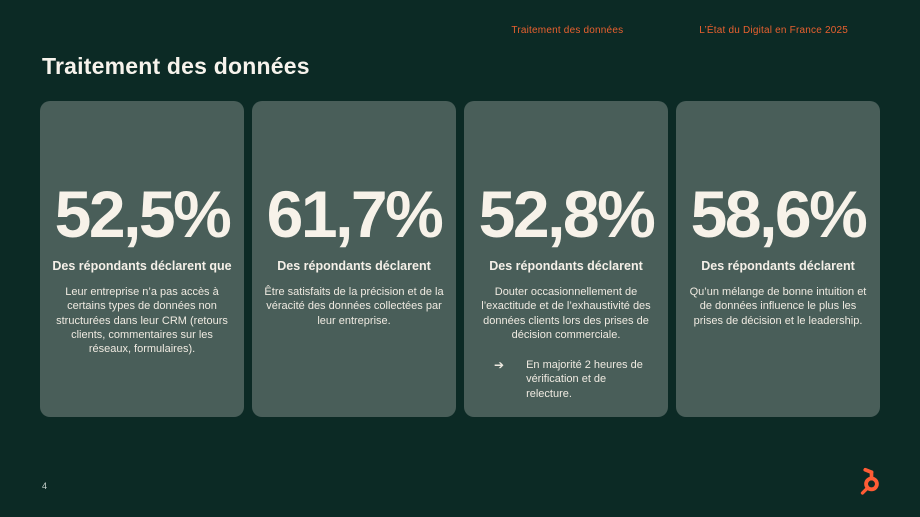 The height and width of the screenshot is (517, 920). What do you see at coordinates (45, 486) in the screenshot?
I see `page-number: 4` at bounding box center [45, 486].